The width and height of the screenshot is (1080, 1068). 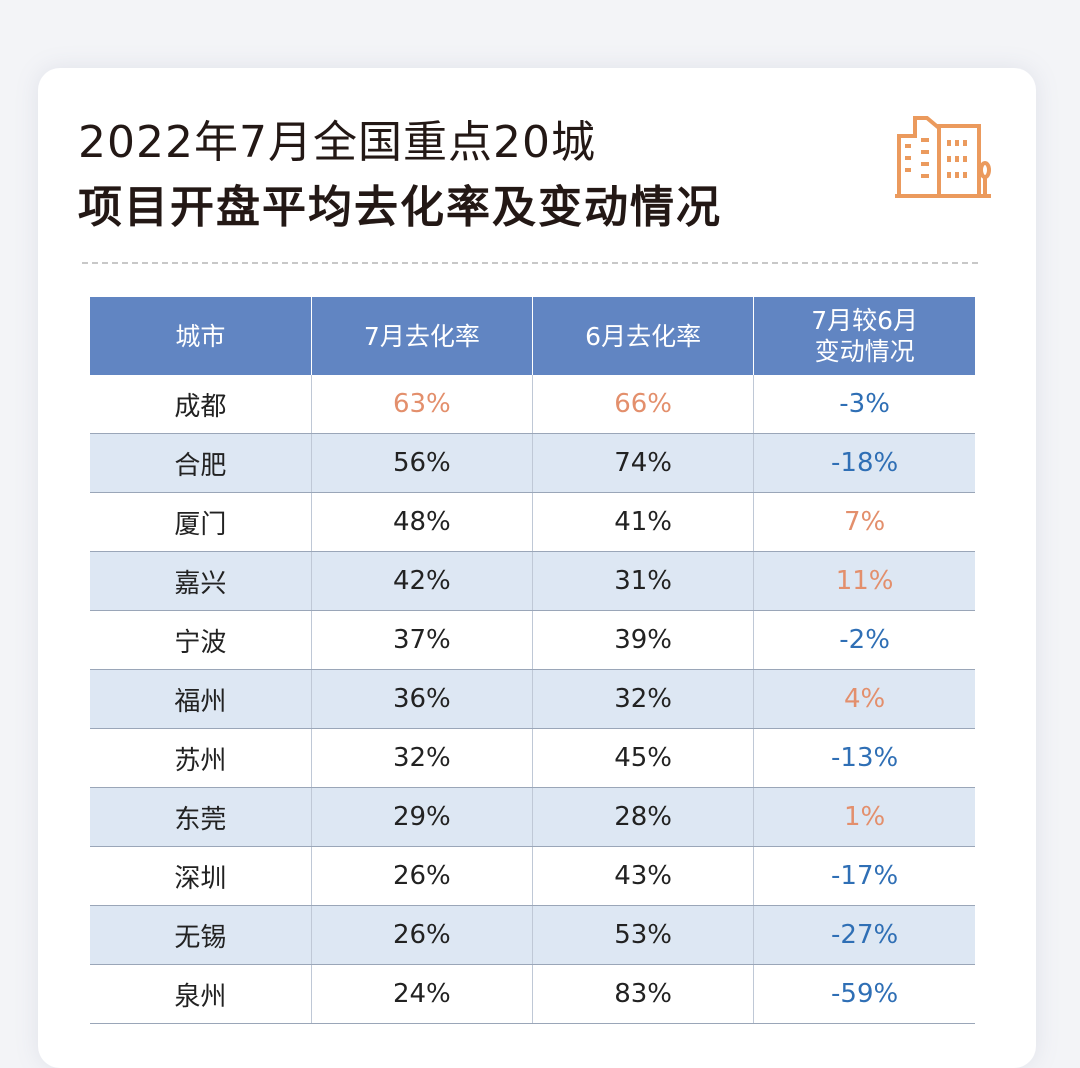 I want to click on value-cell: 83%, so click(x=642, y=994).